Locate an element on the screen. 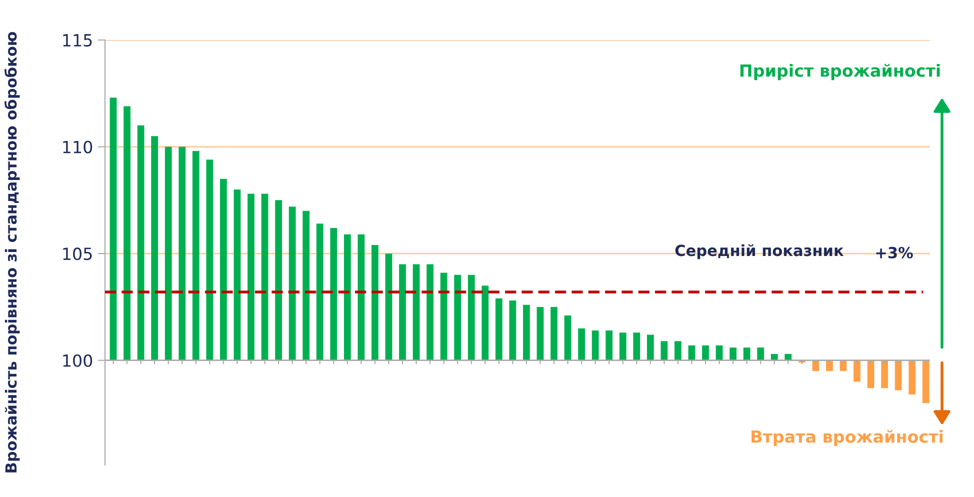  ref-line-label: Середній показник is located at coordinates (759, 252).